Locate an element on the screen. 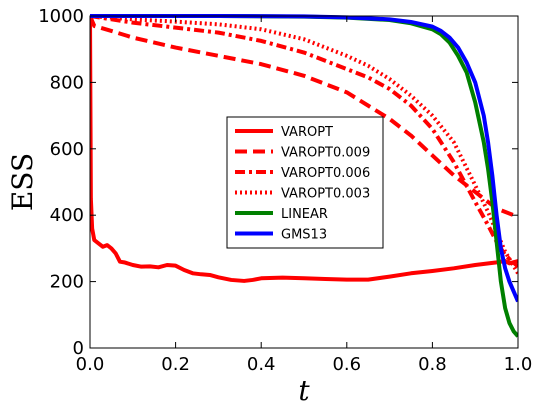  legend-box is located at coordinates (305, 182).